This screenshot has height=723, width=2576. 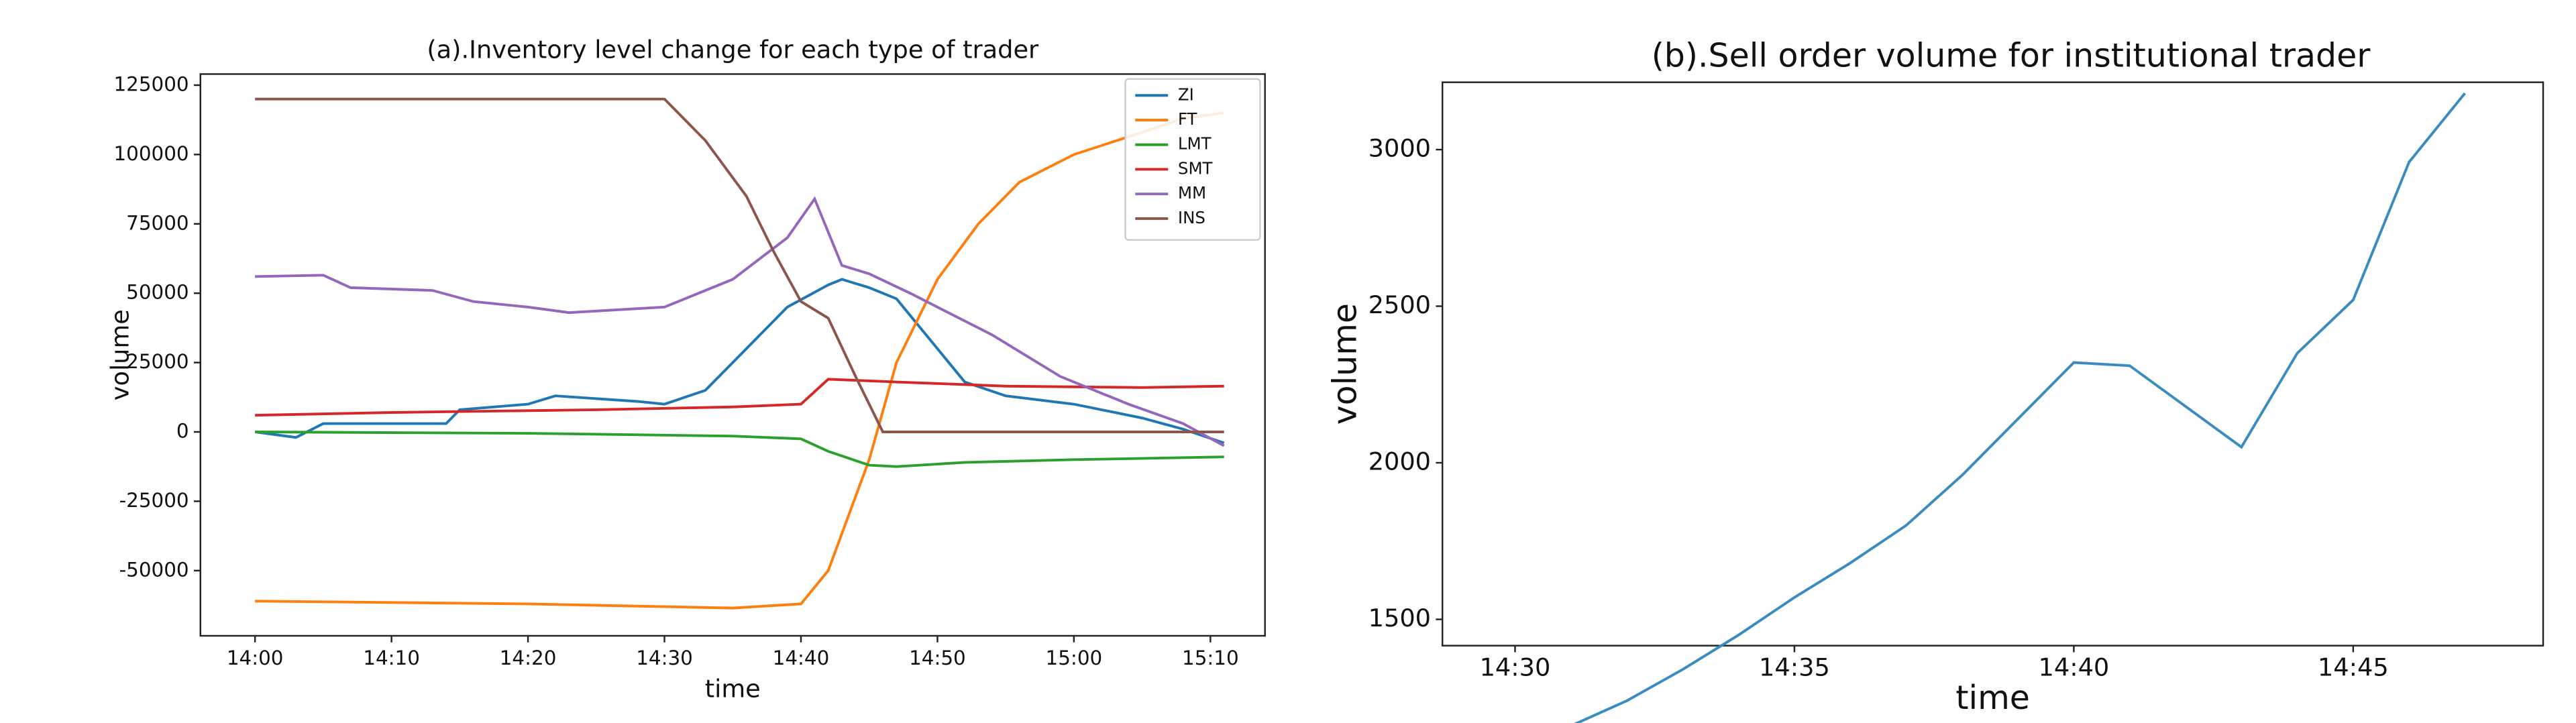 I want to click on y-tick-label: -25000, so click(x=154, y=500).